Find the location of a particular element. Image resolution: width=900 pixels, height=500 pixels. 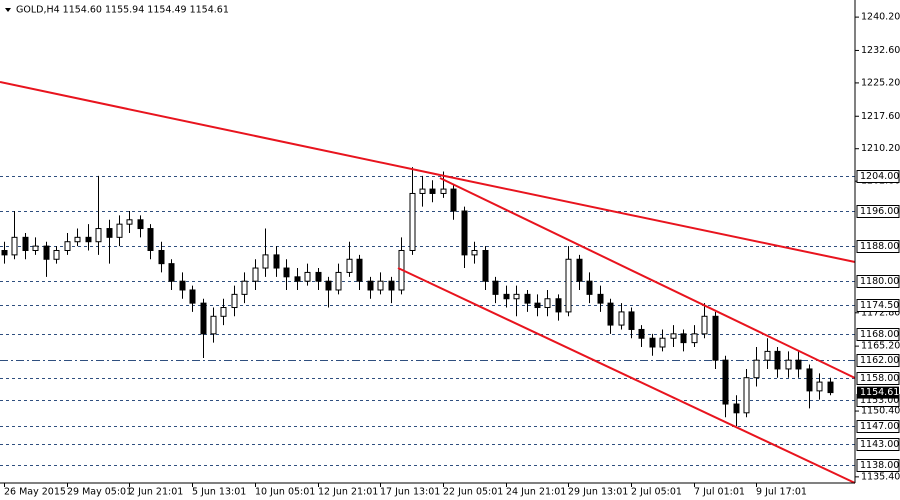

menu-triangle is located at coordinates (8, 10).